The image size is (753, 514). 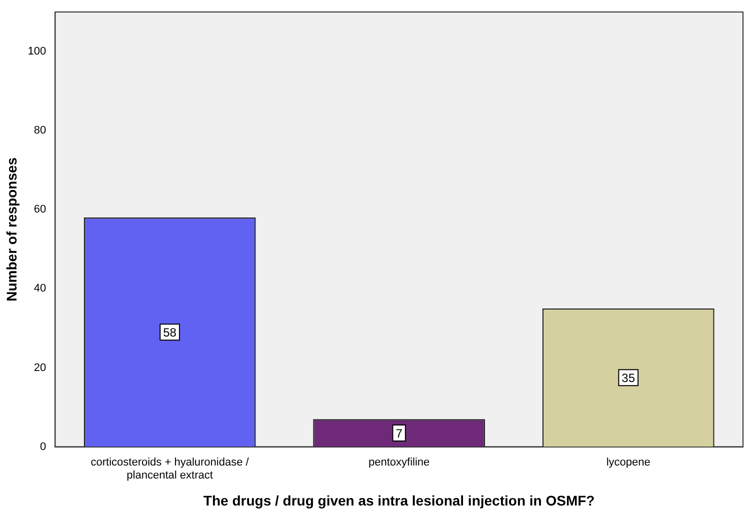 I want to click on data-label: 58, so click(x=170, y=332).